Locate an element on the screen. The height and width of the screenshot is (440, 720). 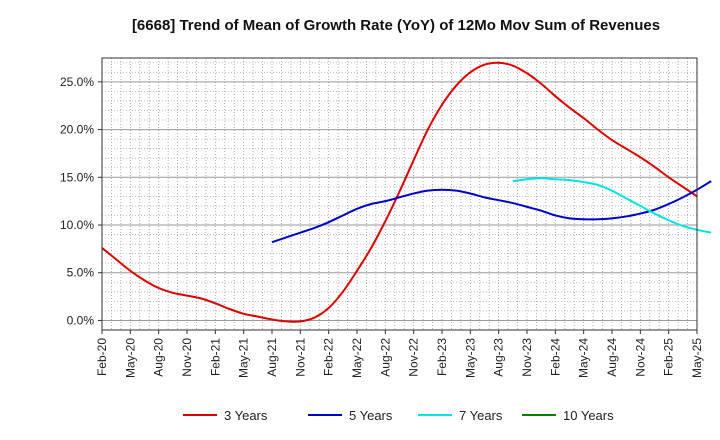
series-line-7-years is located at coordinates (612, 205).